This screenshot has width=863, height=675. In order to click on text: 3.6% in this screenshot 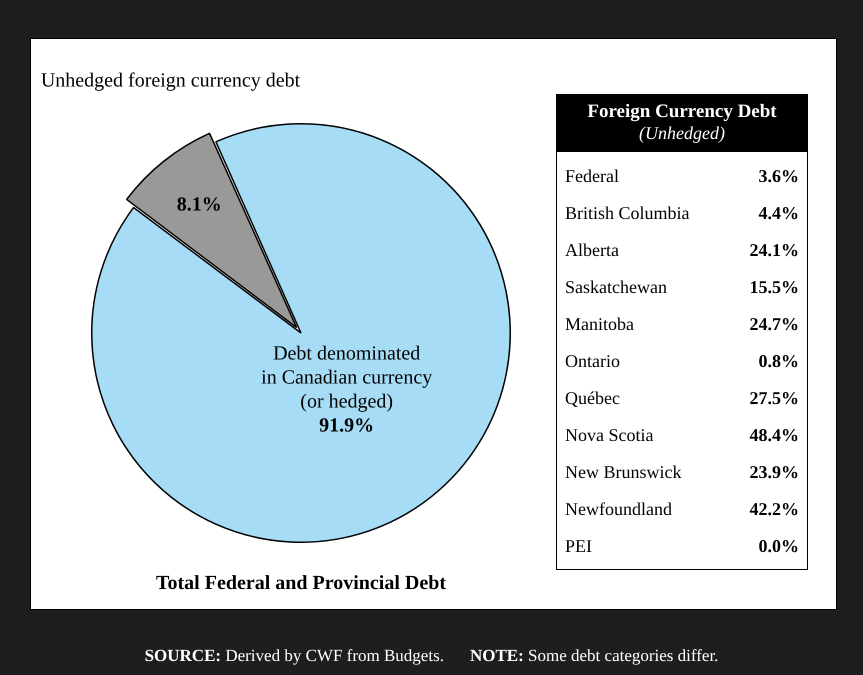, I will do `click(778, 176)`.